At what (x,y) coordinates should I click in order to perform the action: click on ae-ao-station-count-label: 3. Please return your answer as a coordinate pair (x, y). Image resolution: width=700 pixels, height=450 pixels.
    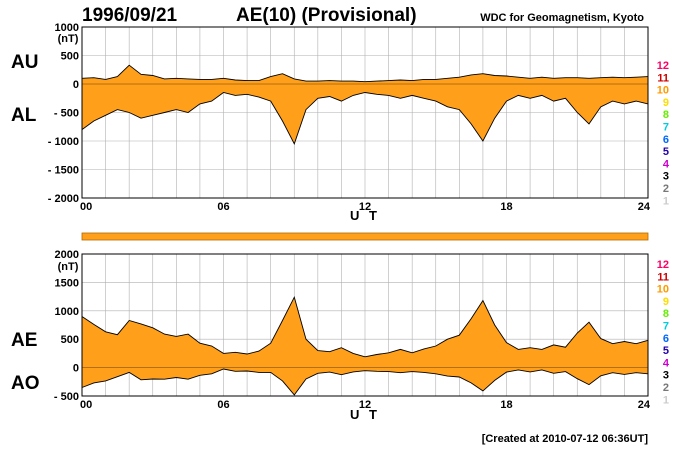
    Looking at the image, I should click on (666, 376).